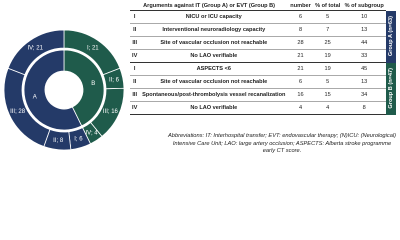 This screenshot has height=240, width=400. I want to click on table-row: IV No LAO verifiable 4 4 8, so click(263, 108).